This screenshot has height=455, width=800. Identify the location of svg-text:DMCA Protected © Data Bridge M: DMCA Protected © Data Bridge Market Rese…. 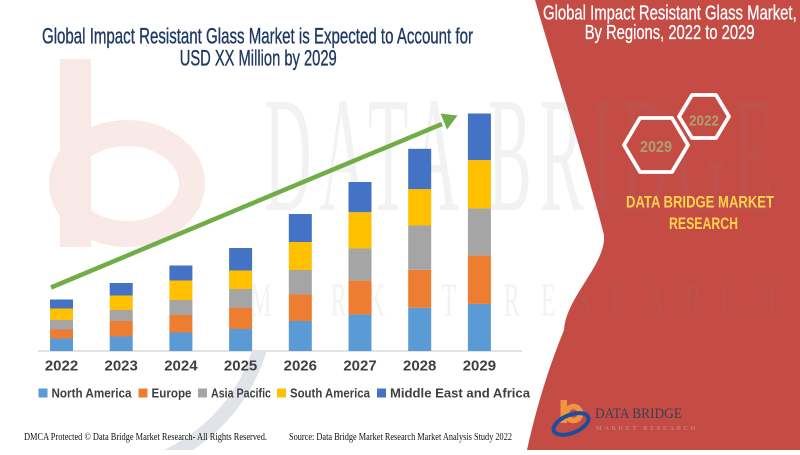
(145, 437).